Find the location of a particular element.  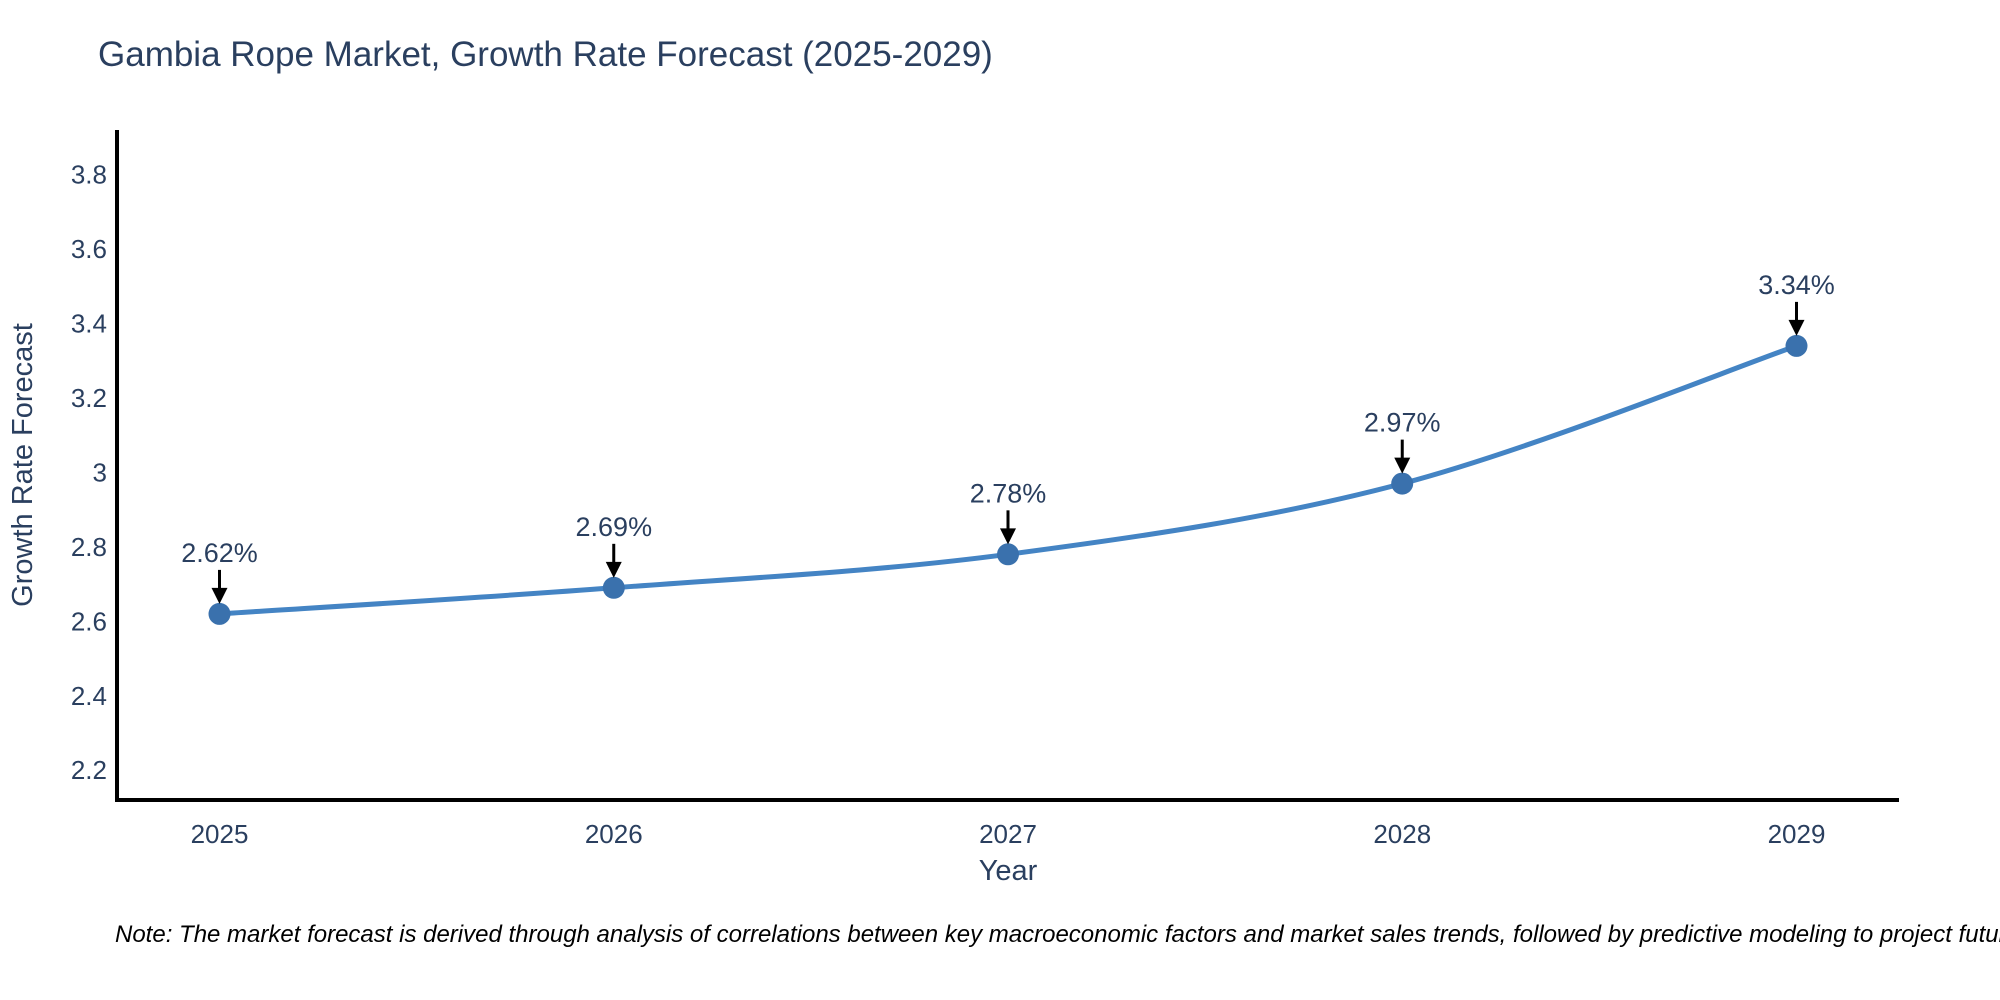

x-tick-label: 2027 is located at coordinates (1008, 834).